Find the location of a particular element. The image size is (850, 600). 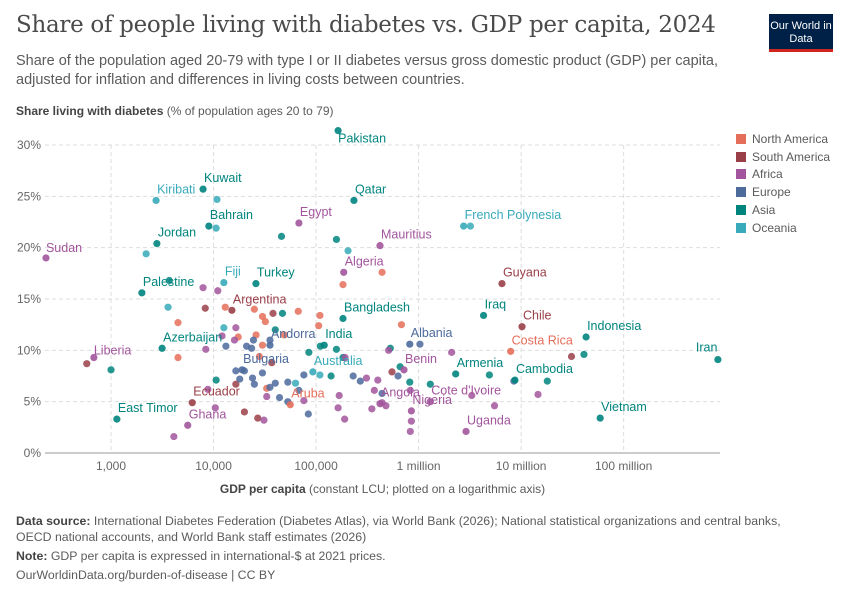

point-label: Algeria is located at coordinates (364, 261).